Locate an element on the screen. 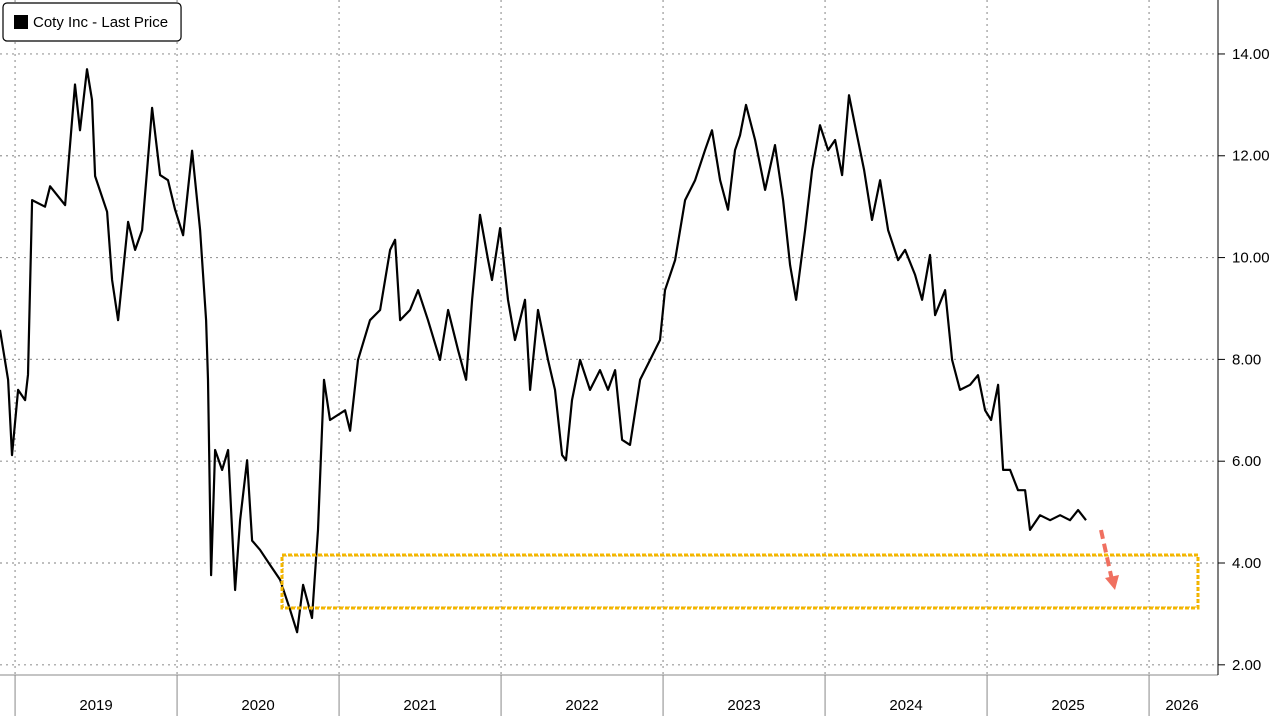 This screenshot has width=1280, height=716. x-tick-label: 2020 is located at coordinates (257, 705).